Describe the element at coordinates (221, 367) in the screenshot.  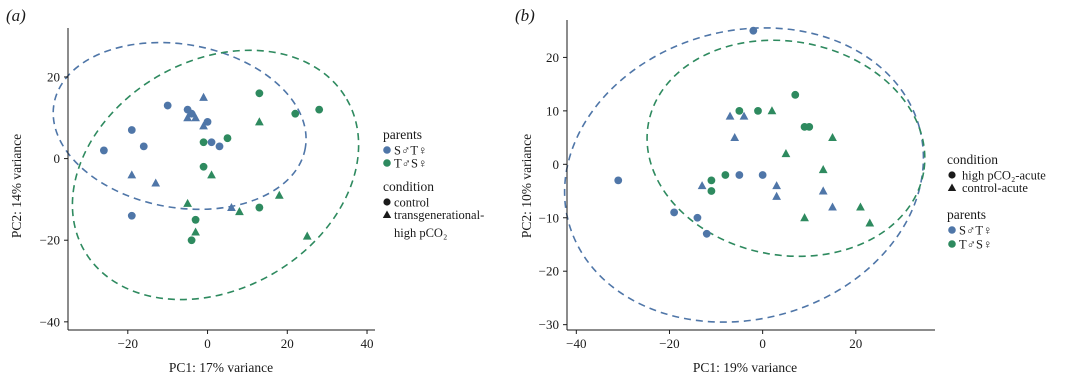
I see `panel-a-x-axis-label: PC1: 17% variance` at that location.